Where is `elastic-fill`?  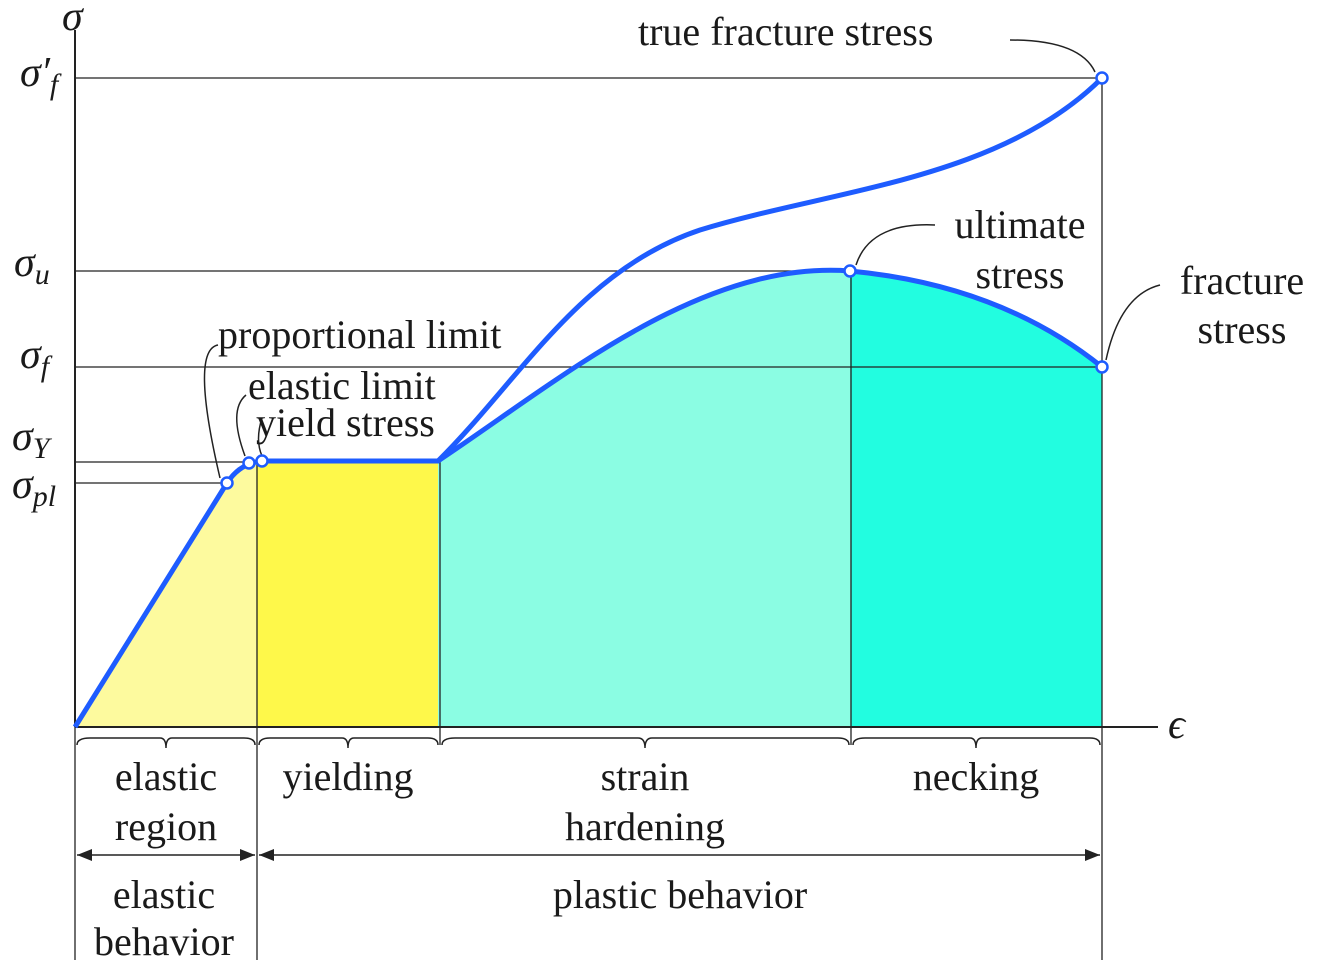 elastic-fill is located at coordinates (166, 594).